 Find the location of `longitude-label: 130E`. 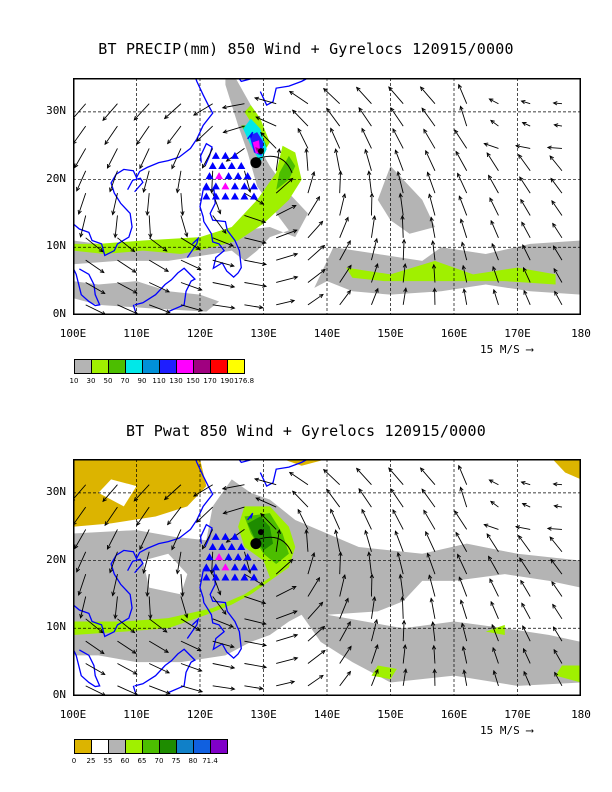

longitude-label: 130E is located at coordinates (263, 714).